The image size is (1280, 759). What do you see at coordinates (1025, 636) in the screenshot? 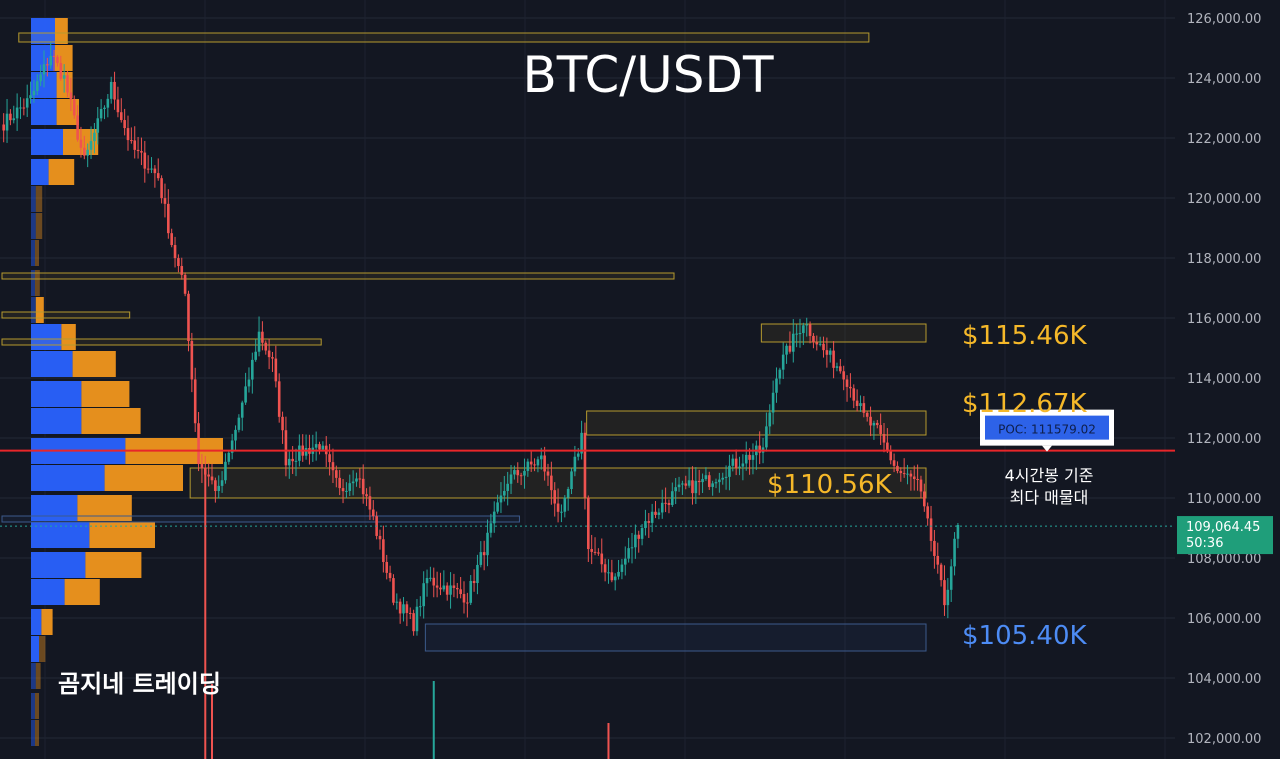
I see `level-label: $105.40K` at bounding box center [1025, 636].